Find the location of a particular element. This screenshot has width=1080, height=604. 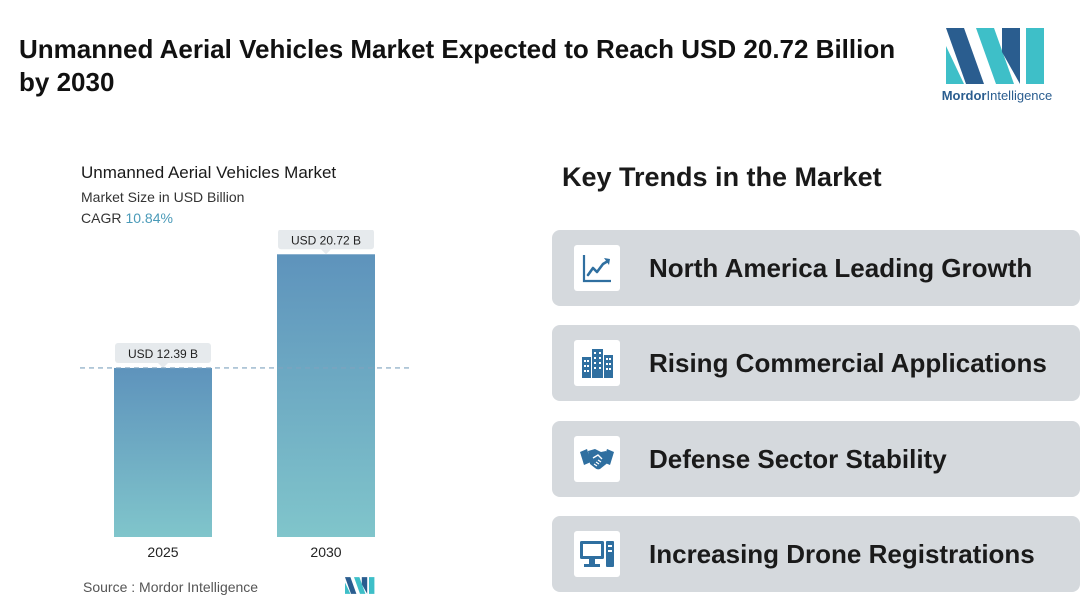

line-chart-icon is located at coordinates (596, 269).